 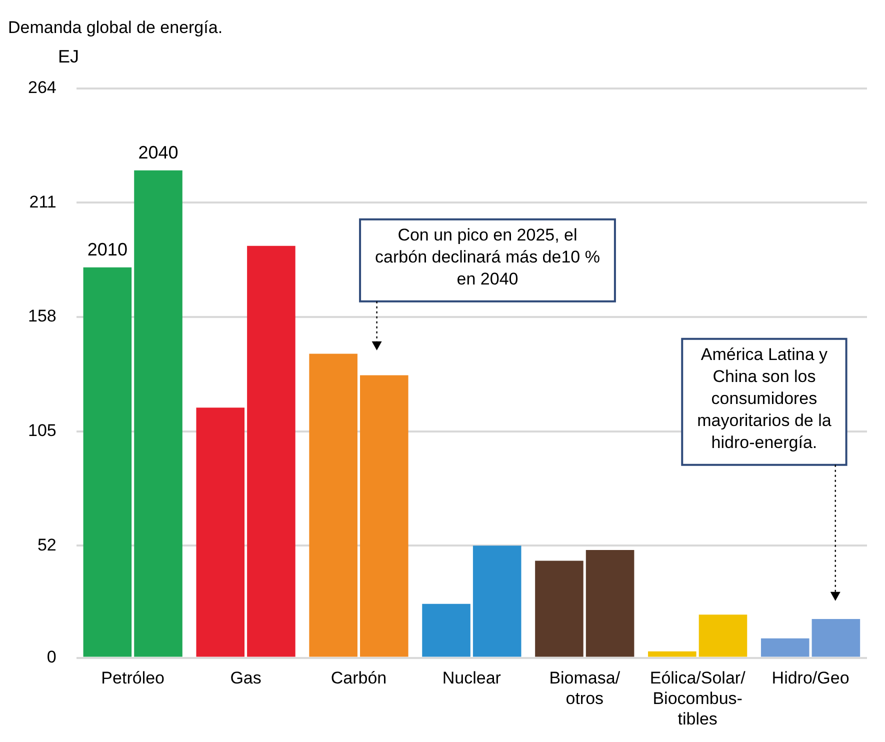 I want to click on x-tick-label: Biomasa/ otros, so click(x=584, y=688).